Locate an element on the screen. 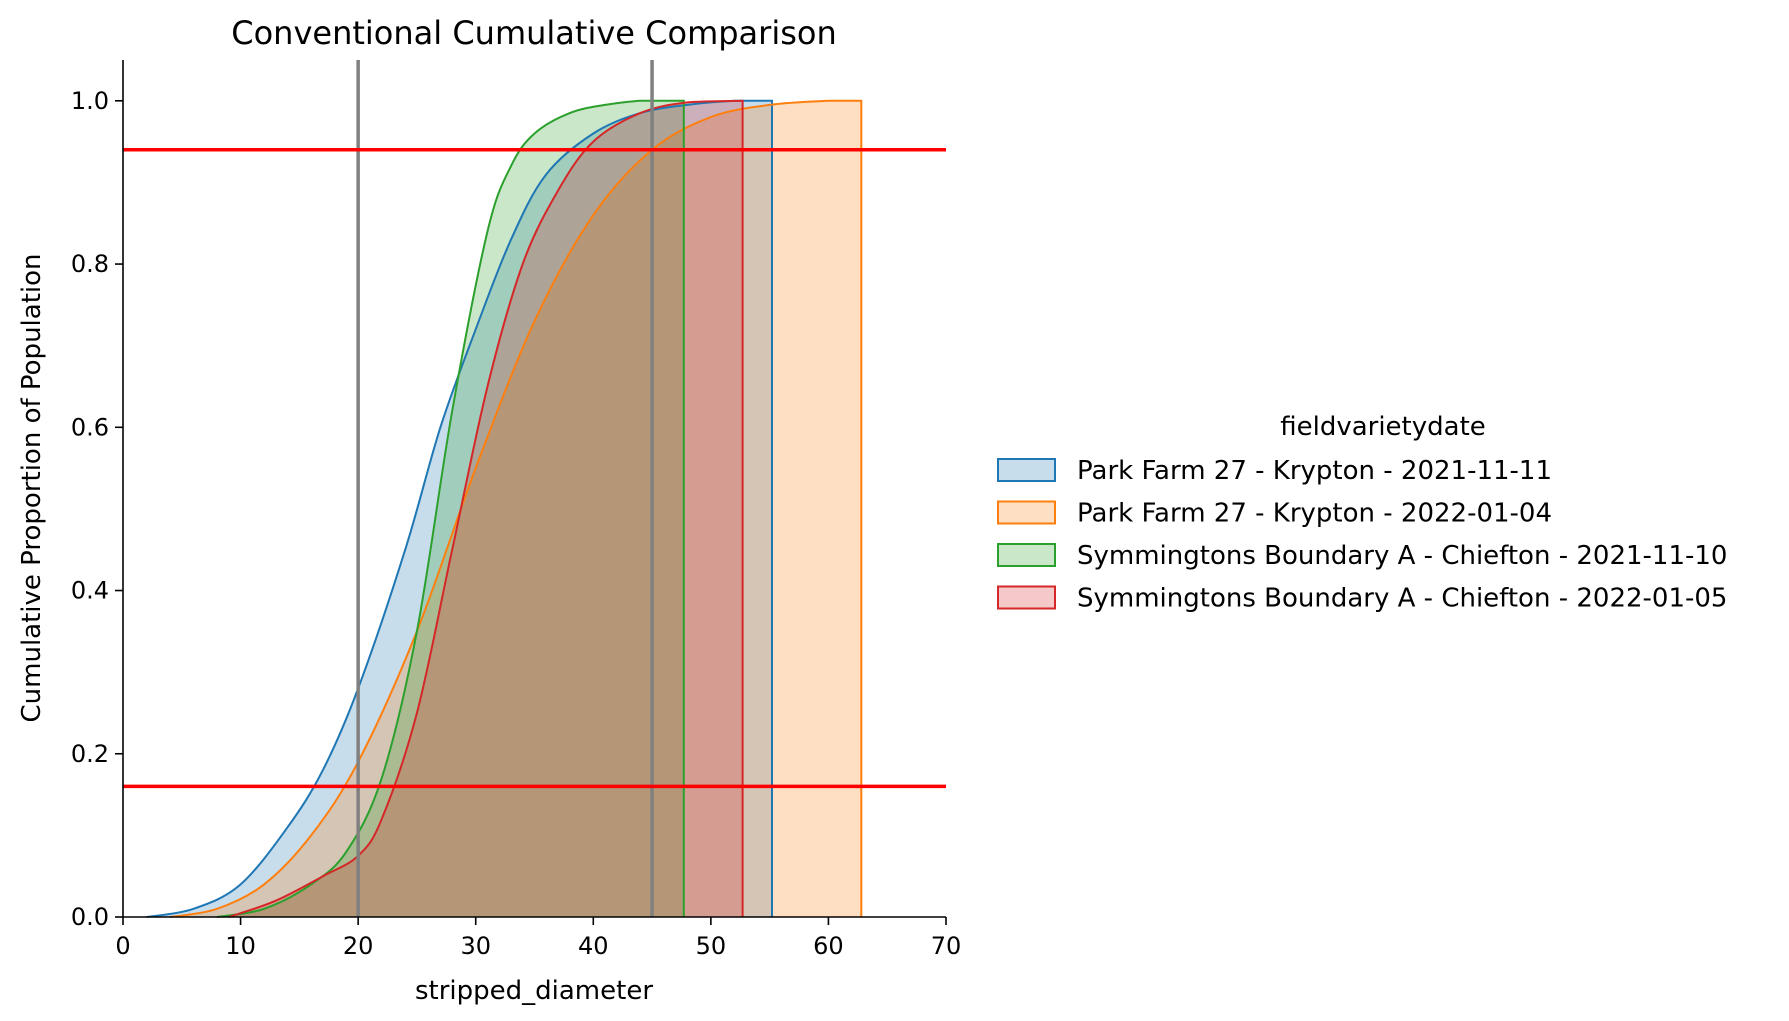 This screenshot has height=1021, width=1789. x-tick-label: 60 is located at coordinates (828, 946).